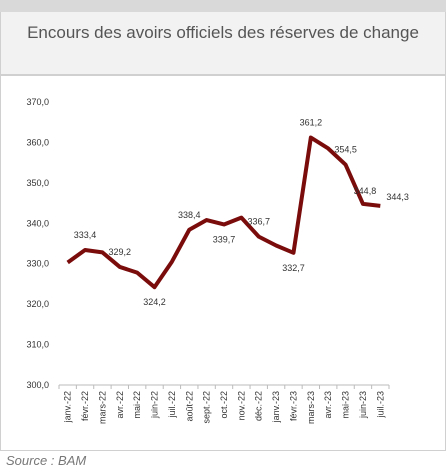 This screenshot has width=446, height=473. Describe the element at coordinates (120, 405) in the screenshot. I see `x-tick-label: avr.-22` at that location.